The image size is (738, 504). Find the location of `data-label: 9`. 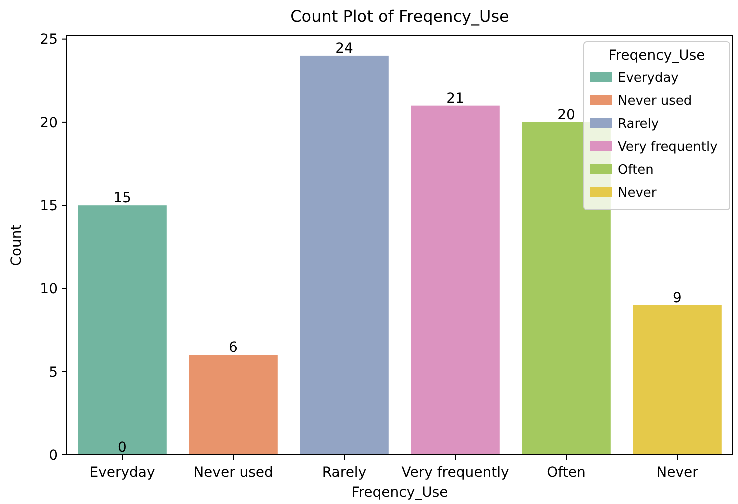

data-label: 9 is located at coordinates (677, 298).